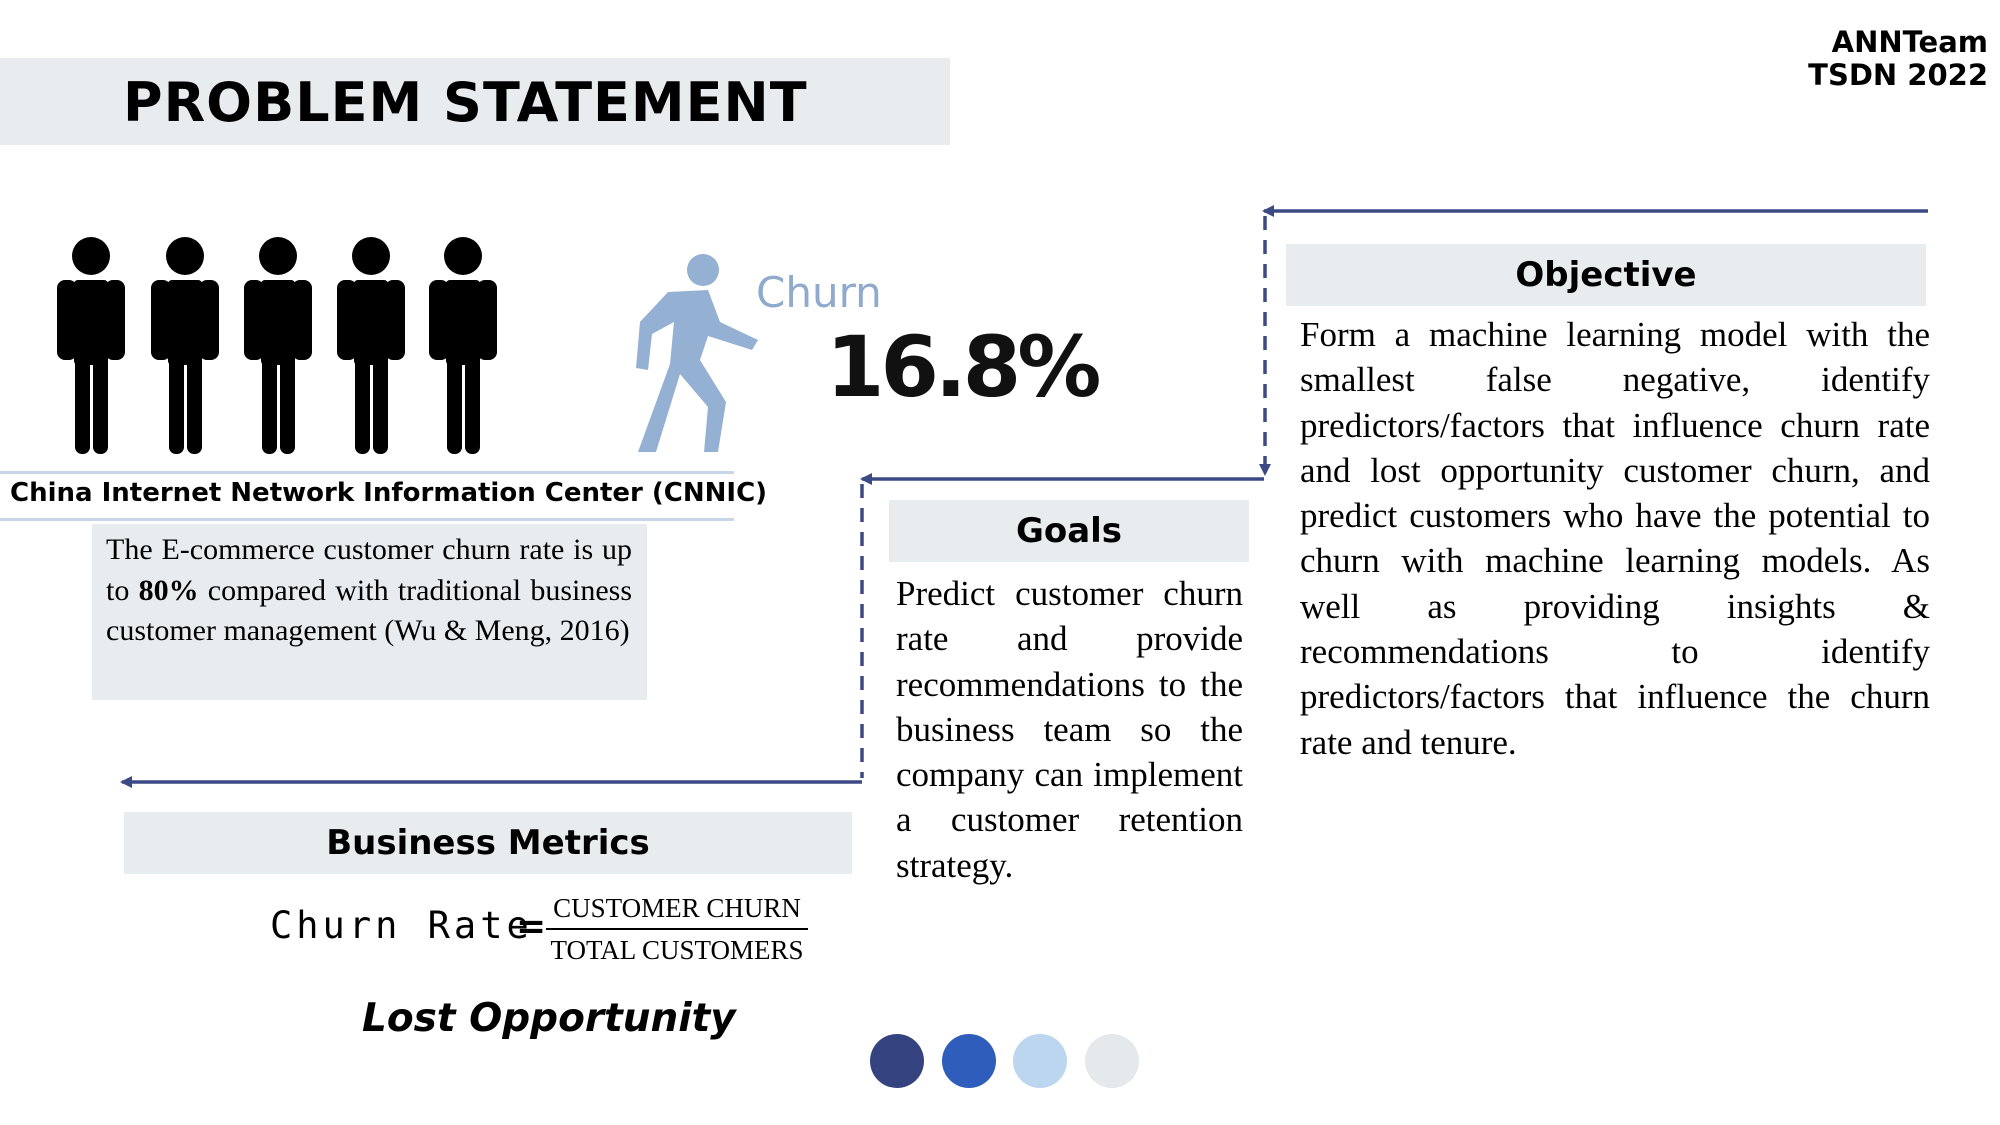 The width and height of the screenshot is (2000, 1125). What do you see at coordinates (401, 925) in the screenshot?
I see `formula-label: Churn Rate` at bounding box center [401, 925].